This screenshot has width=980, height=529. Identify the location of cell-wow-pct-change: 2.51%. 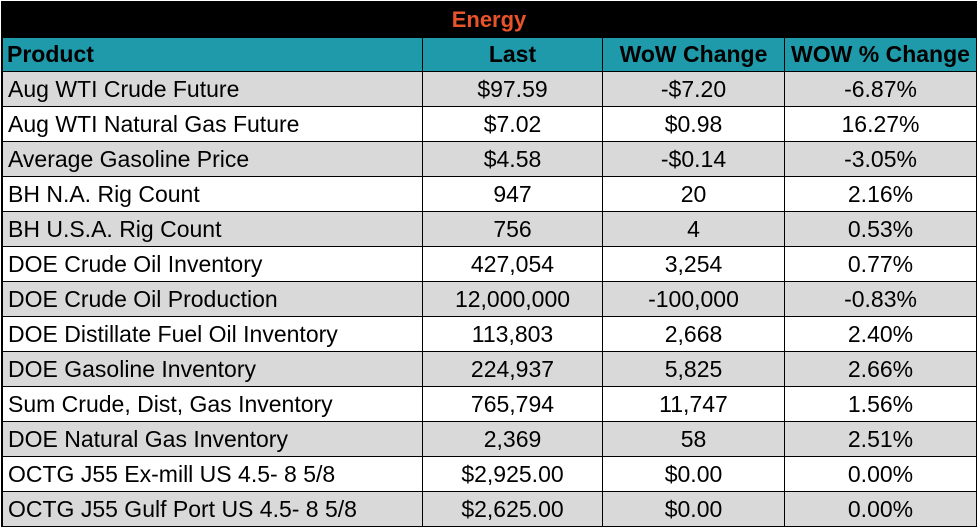
(880, 439).